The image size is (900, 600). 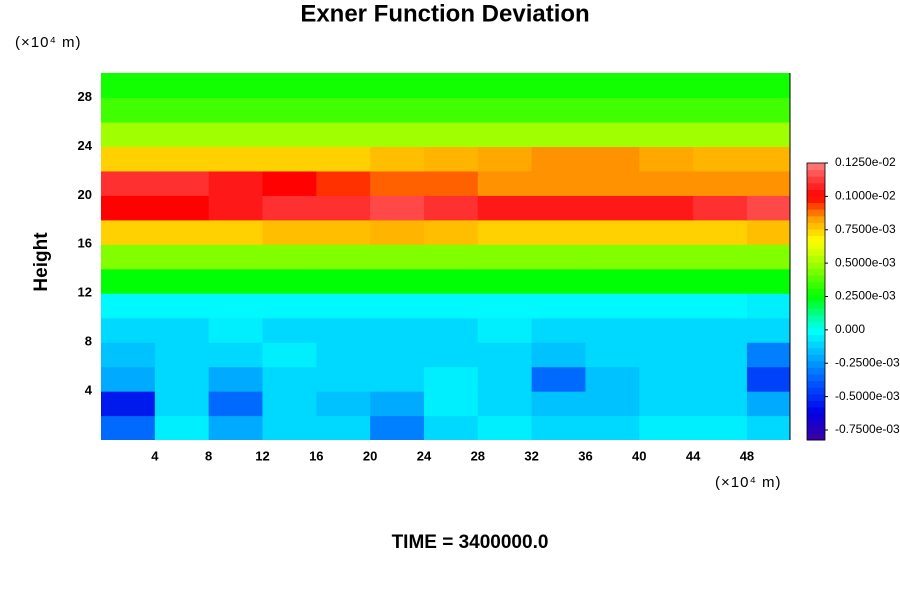 What do you see at coordinates (370, 455) in the screenshot?
I see `x-tick-label: 20` at bounding box center [370, 455].